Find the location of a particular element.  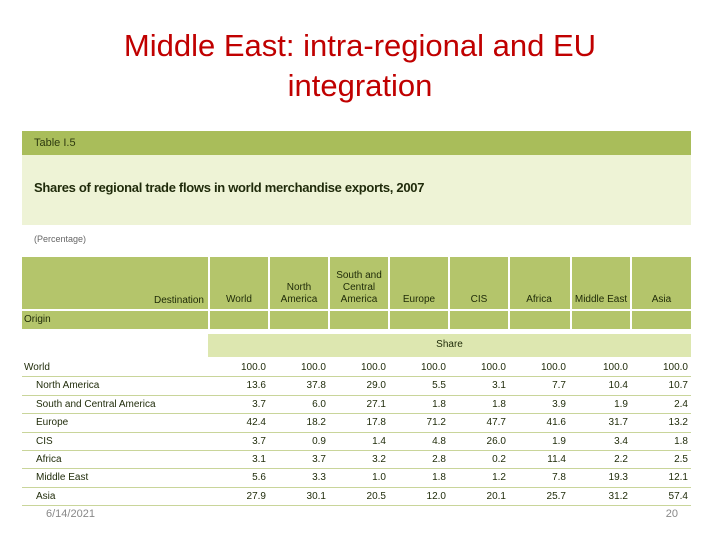

table-cell: 2.2 is located at coordinates (621, 459).